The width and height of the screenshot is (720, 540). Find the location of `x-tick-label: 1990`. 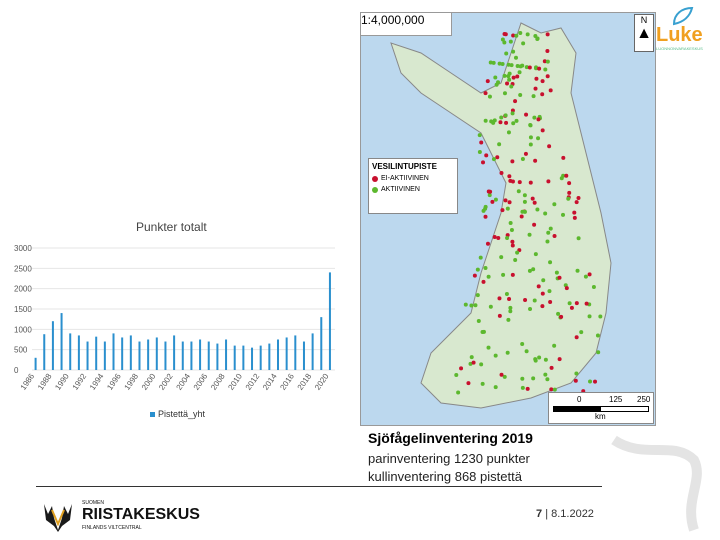

x-tick-label: 1990 is located at coordinates (62, 382).